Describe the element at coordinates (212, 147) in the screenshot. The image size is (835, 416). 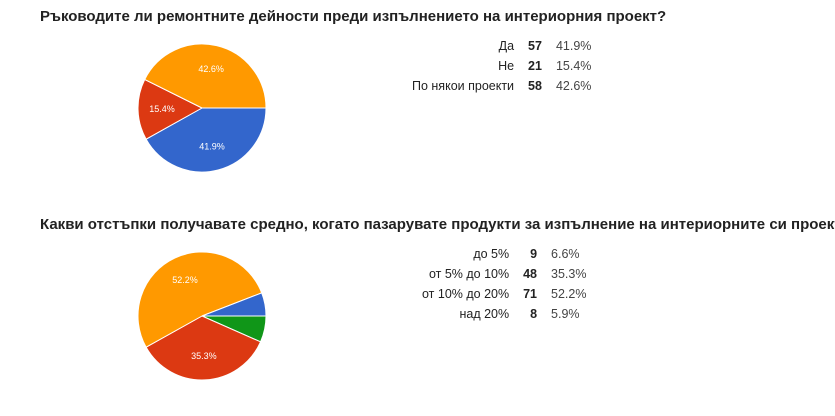
I see `pie-slice-label: 41.9%` at that location.